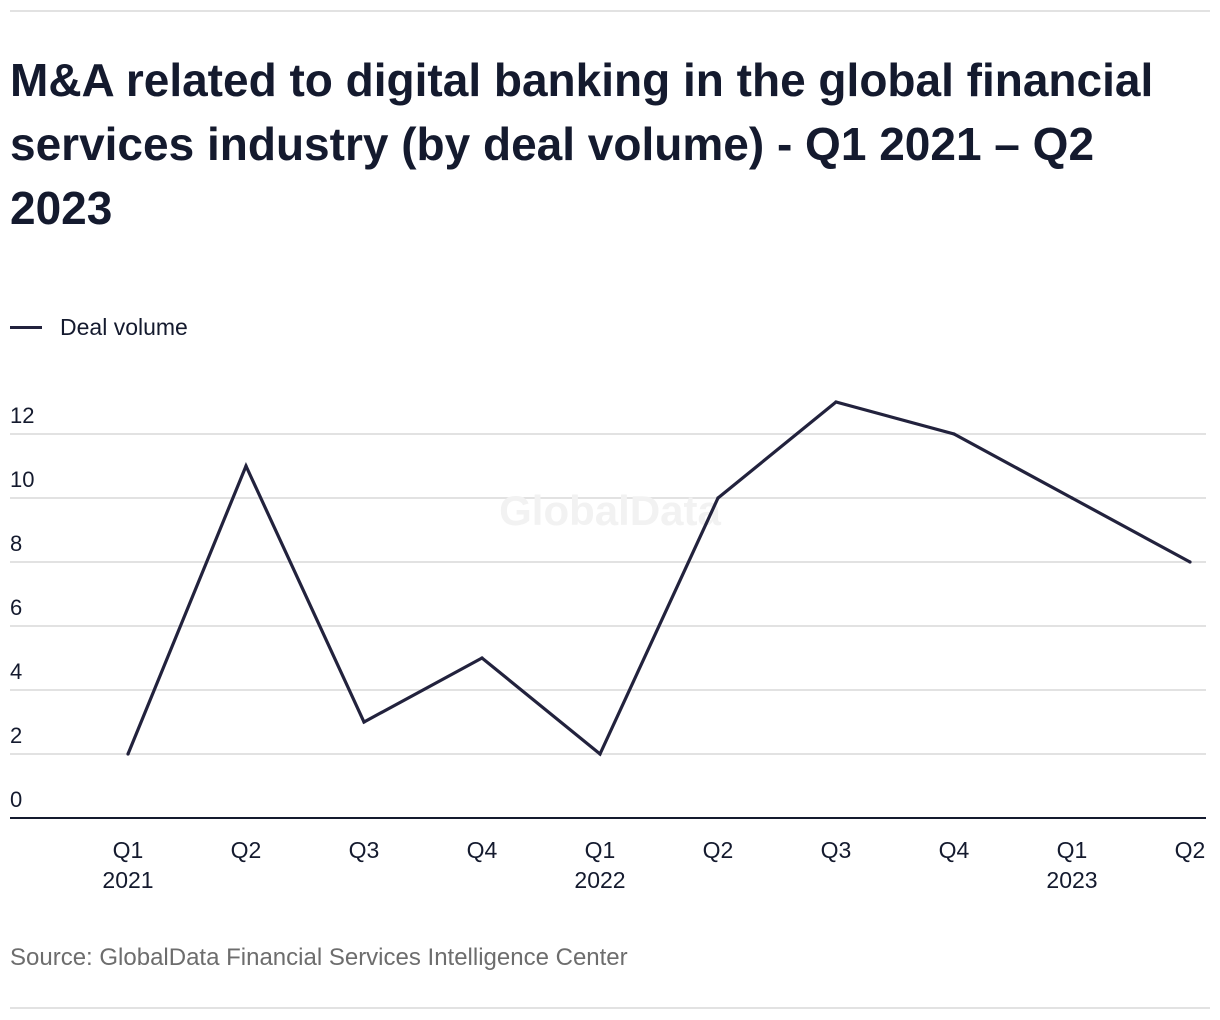 Image resolution: width=1220 pixels, height=1020 pixels. What do you see at coordinates (653, 865) in the screenshot?
I see `x-axis-ticks: Q1 2021 Q2 Q3 Q4 Q1 2022 Q2 Q3 Q4 Q1 2023 Q2` at bounding box center [653, 865].